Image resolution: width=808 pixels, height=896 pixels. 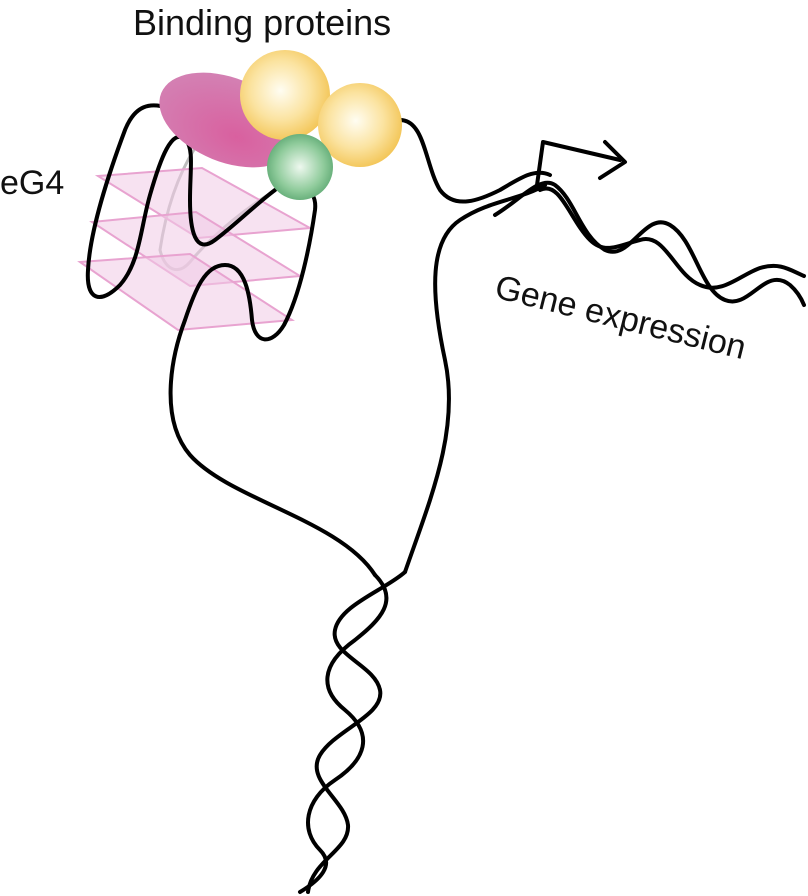 What do you see at coordinates (578, 163) in the screenshot?
I see `bent-arrow-shaft` at bounding box center [578, 163].